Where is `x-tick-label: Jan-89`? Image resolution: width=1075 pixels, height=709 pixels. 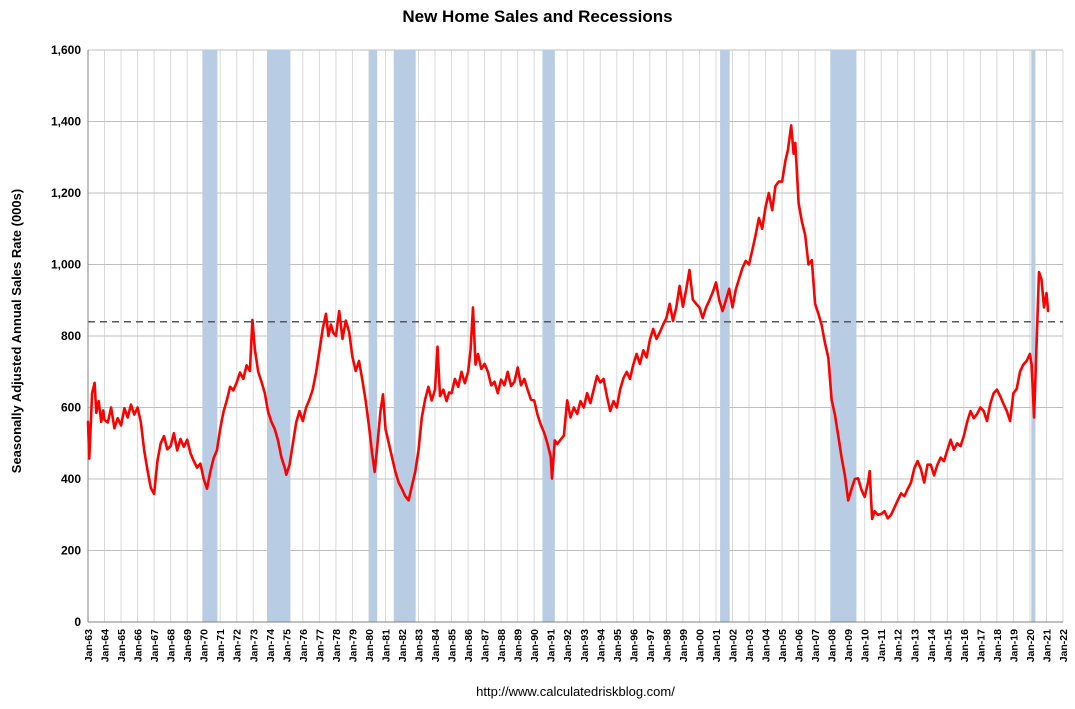 x-tick-label: Jan-89 is located at coordinates (519, 645).